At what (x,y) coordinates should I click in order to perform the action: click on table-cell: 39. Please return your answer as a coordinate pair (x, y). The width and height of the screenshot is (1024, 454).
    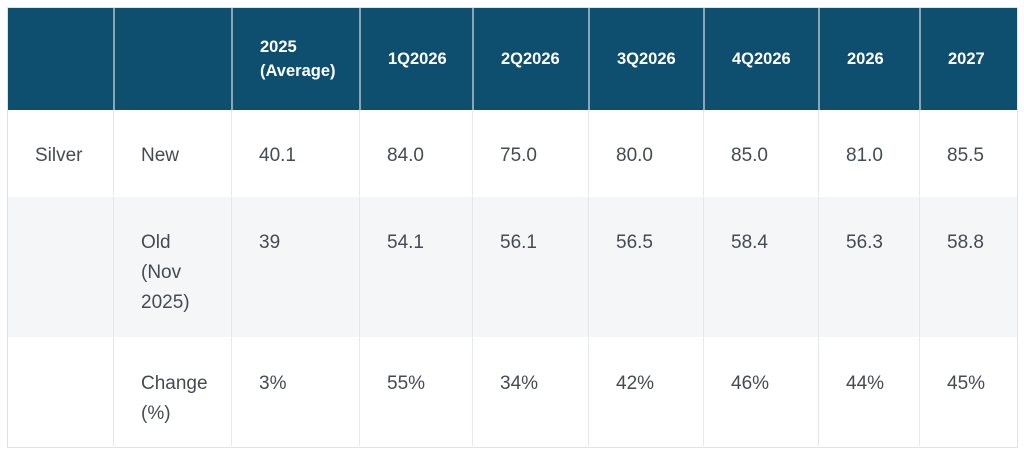
    Looking at the image, I should click on (295, 266).